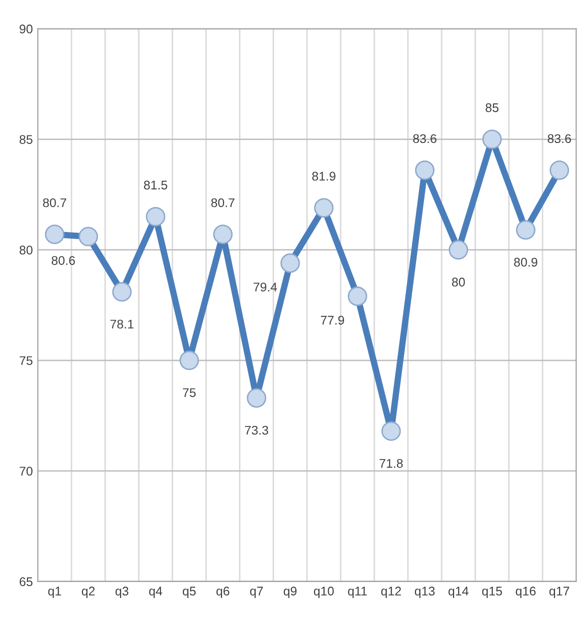 This screenshot has width=582, height=639. What do you see at coordinates (324, 592) in the screenshot?
I see `x-tick-label: q10` at bounding box center [324, 592].